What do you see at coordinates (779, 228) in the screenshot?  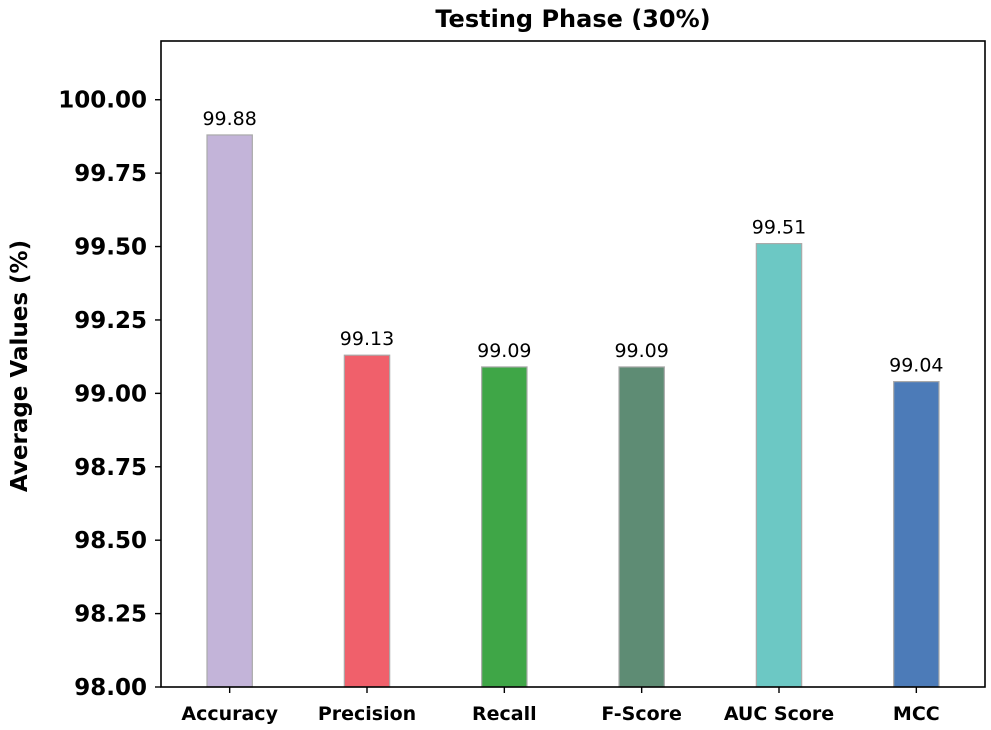 I see `data-label: 99.51` at bounding box center [779, 228].